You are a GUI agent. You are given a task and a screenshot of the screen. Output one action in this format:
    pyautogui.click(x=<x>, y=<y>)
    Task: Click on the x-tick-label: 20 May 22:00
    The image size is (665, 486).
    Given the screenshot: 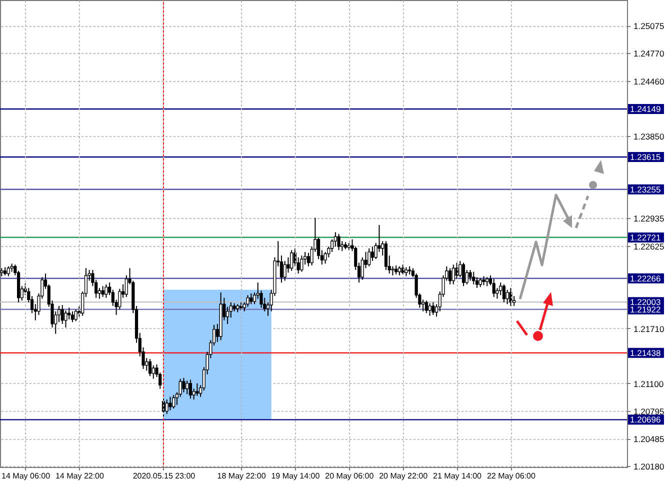 What is the action you would take?
    pyautogui.click(x=403, y=476)
    